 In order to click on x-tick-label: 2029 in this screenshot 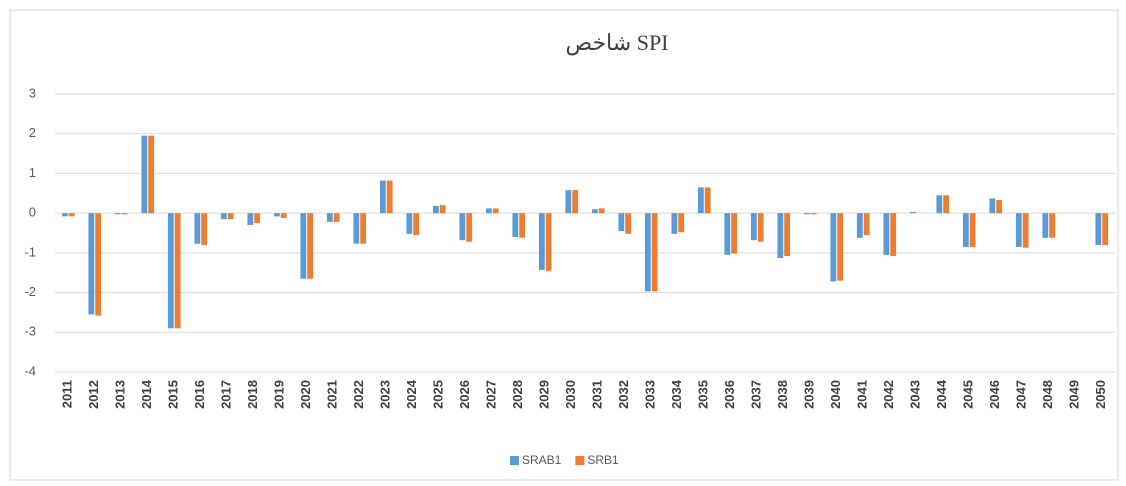, I will do `click(544, 394)`.